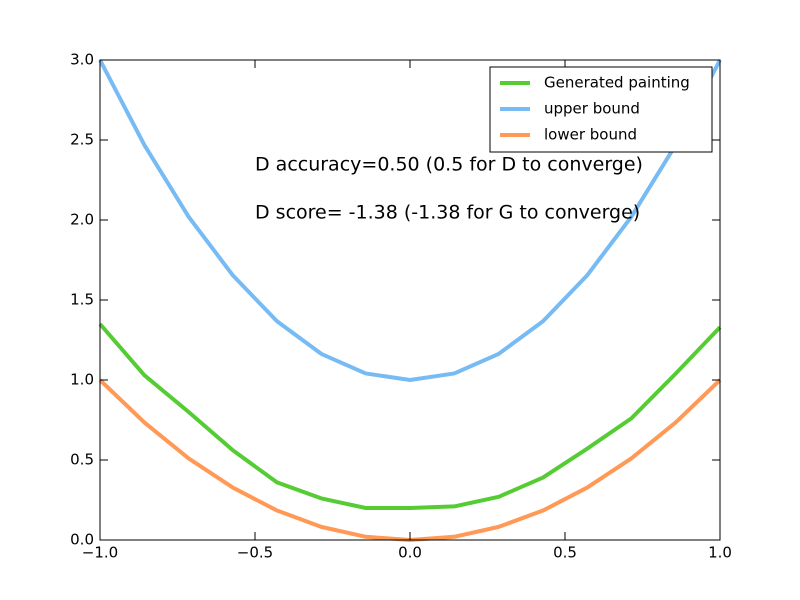 Image resolution: width=800 pixels, height=600 pixels. What do you see at coordinates (410, 553) in the screenshot?
I see `x-tick-label: 0.0` at bounding box center [410, 553].